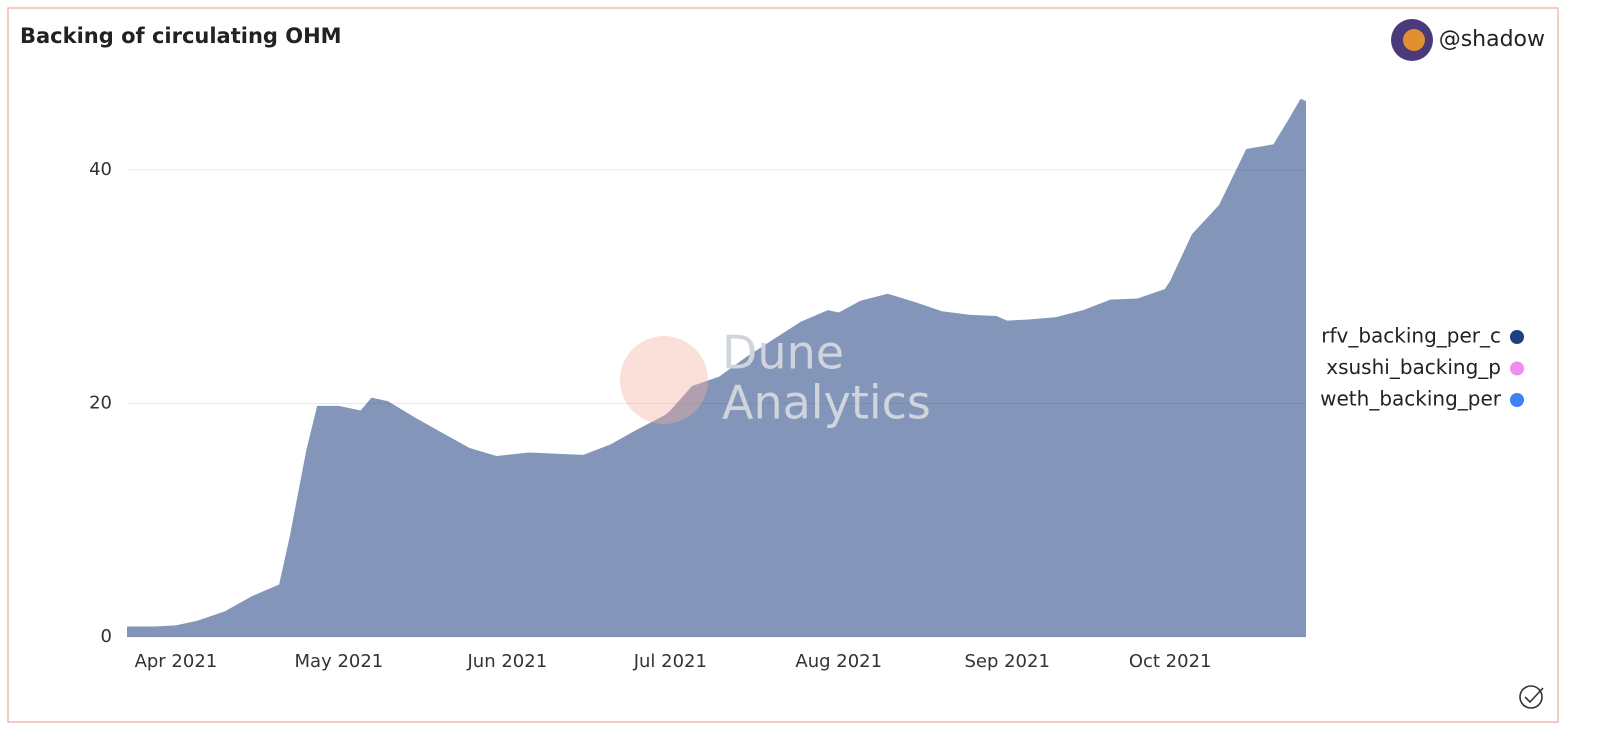 This screenshot has height=748, width=1600. I want to click on x-tick-label: Sep 2021, so click(1006, 661).